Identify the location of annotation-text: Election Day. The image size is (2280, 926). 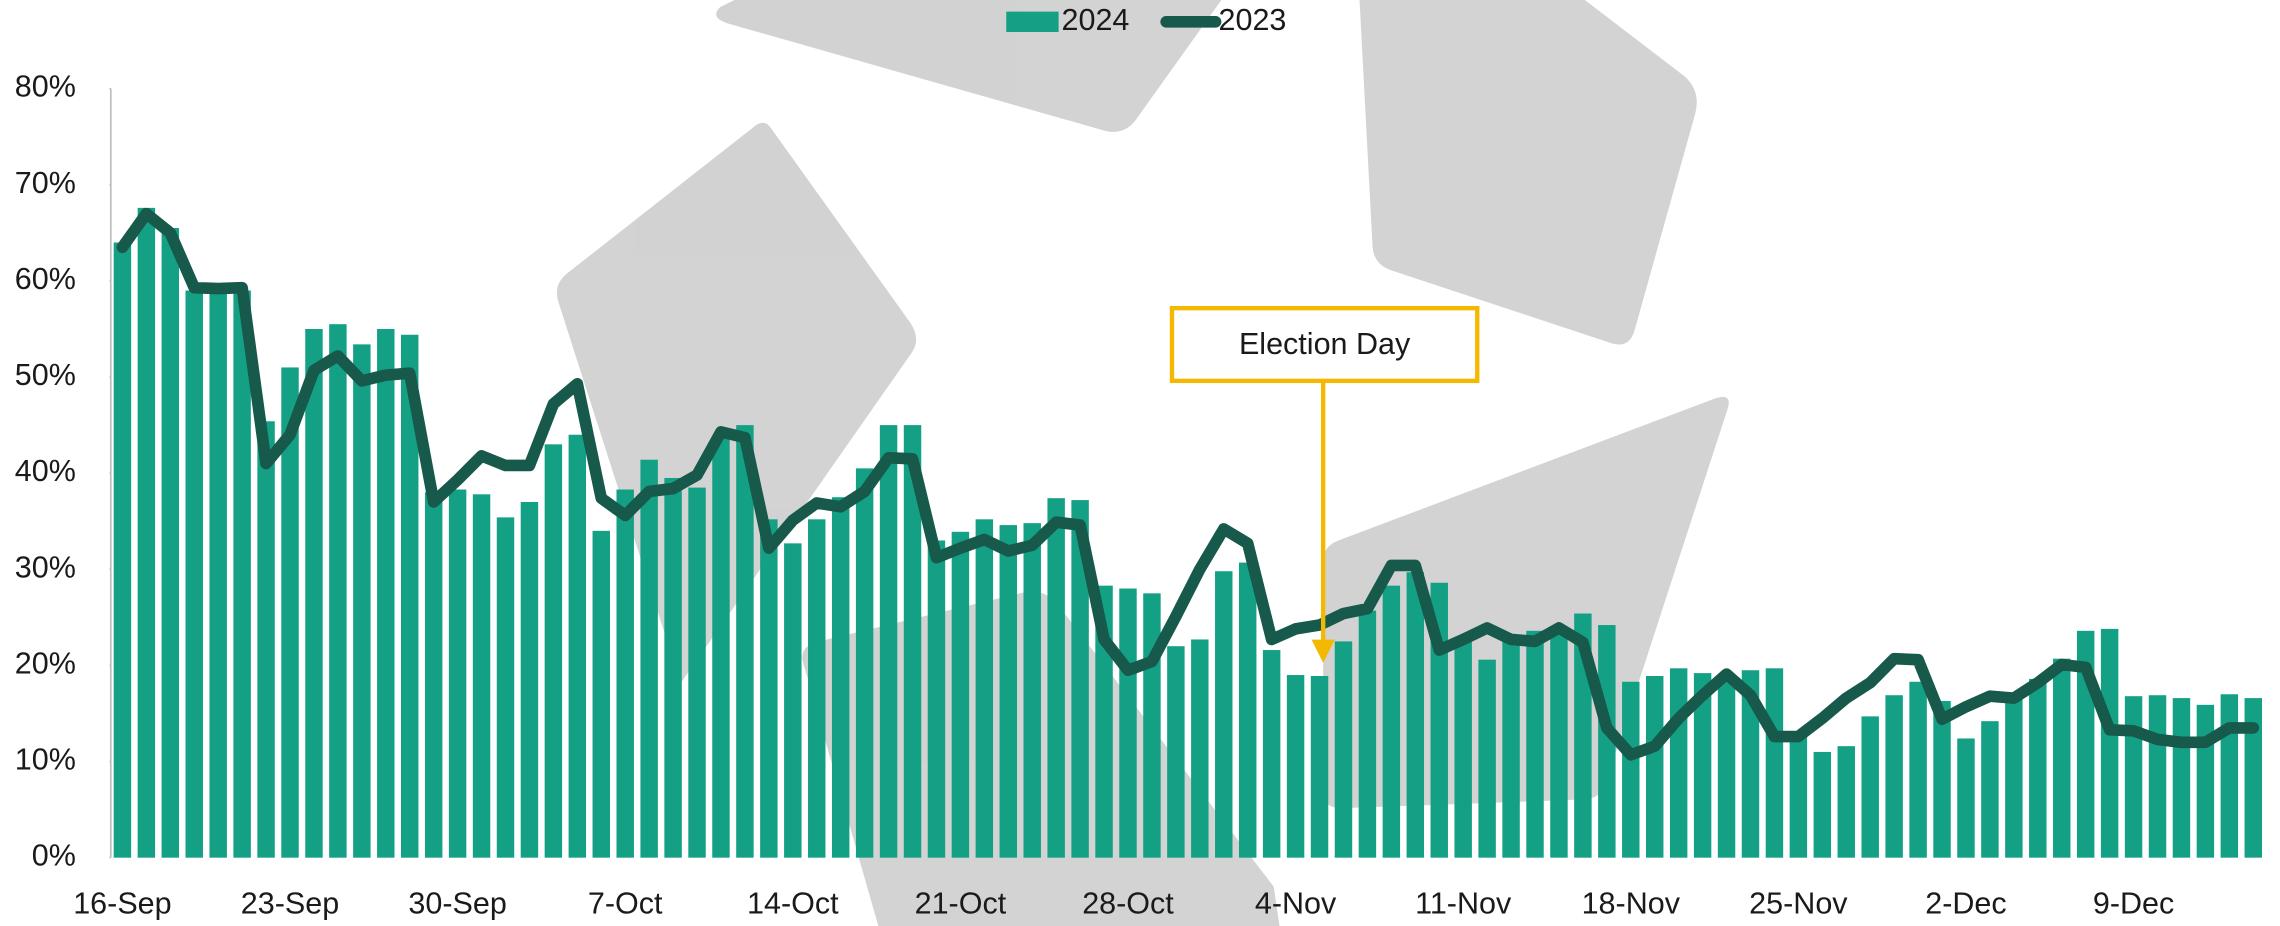
(1325, 344).